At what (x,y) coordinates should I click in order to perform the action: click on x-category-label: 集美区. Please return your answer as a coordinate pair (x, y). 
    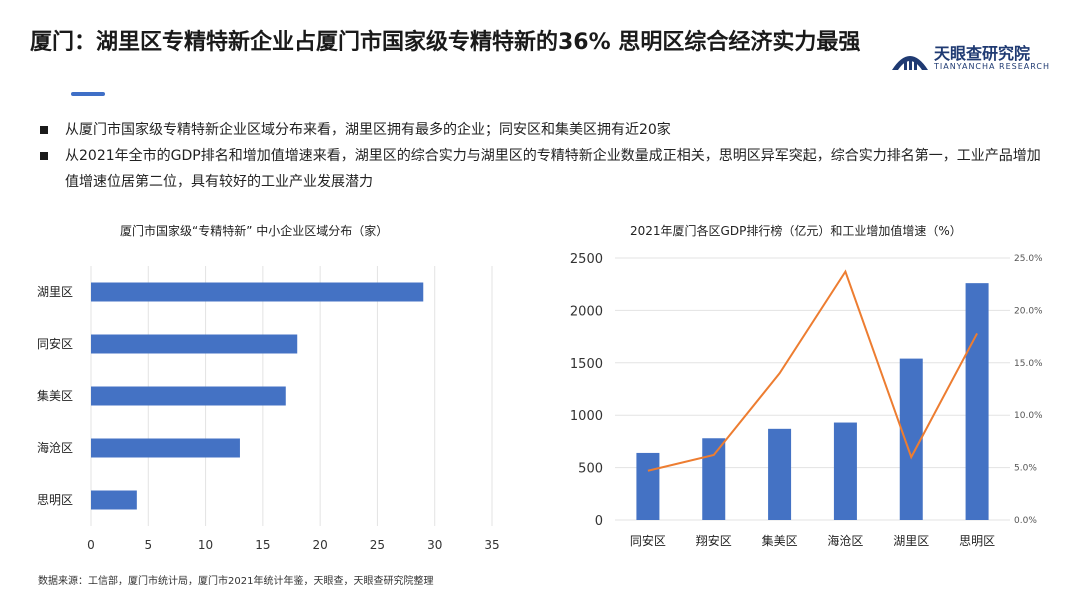
    Looking at the image, I should click on (780, 540).